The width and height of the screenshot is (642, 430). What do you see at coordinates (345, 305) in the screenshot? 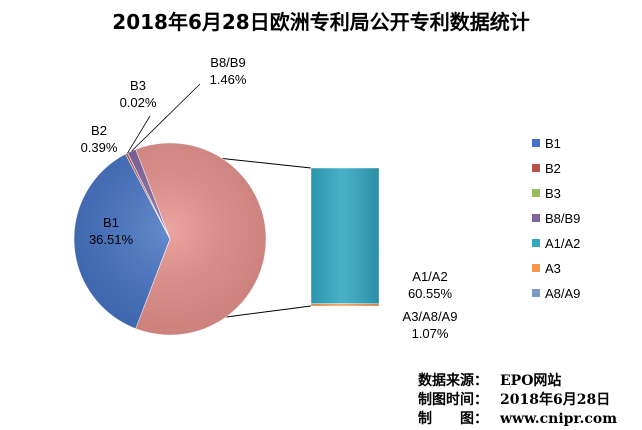
I see `bar-segment-a3-a8-a9` at bounding box center [345, 305].